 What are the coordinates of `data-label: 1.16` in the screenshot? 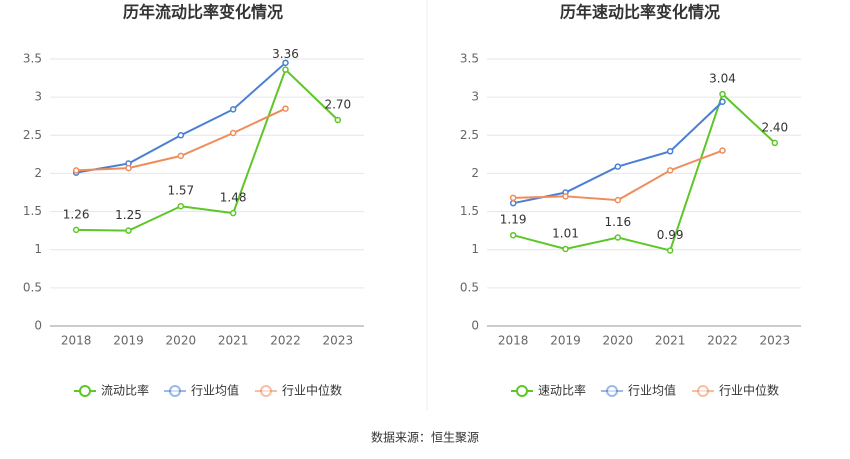 It's located at (617, 222).